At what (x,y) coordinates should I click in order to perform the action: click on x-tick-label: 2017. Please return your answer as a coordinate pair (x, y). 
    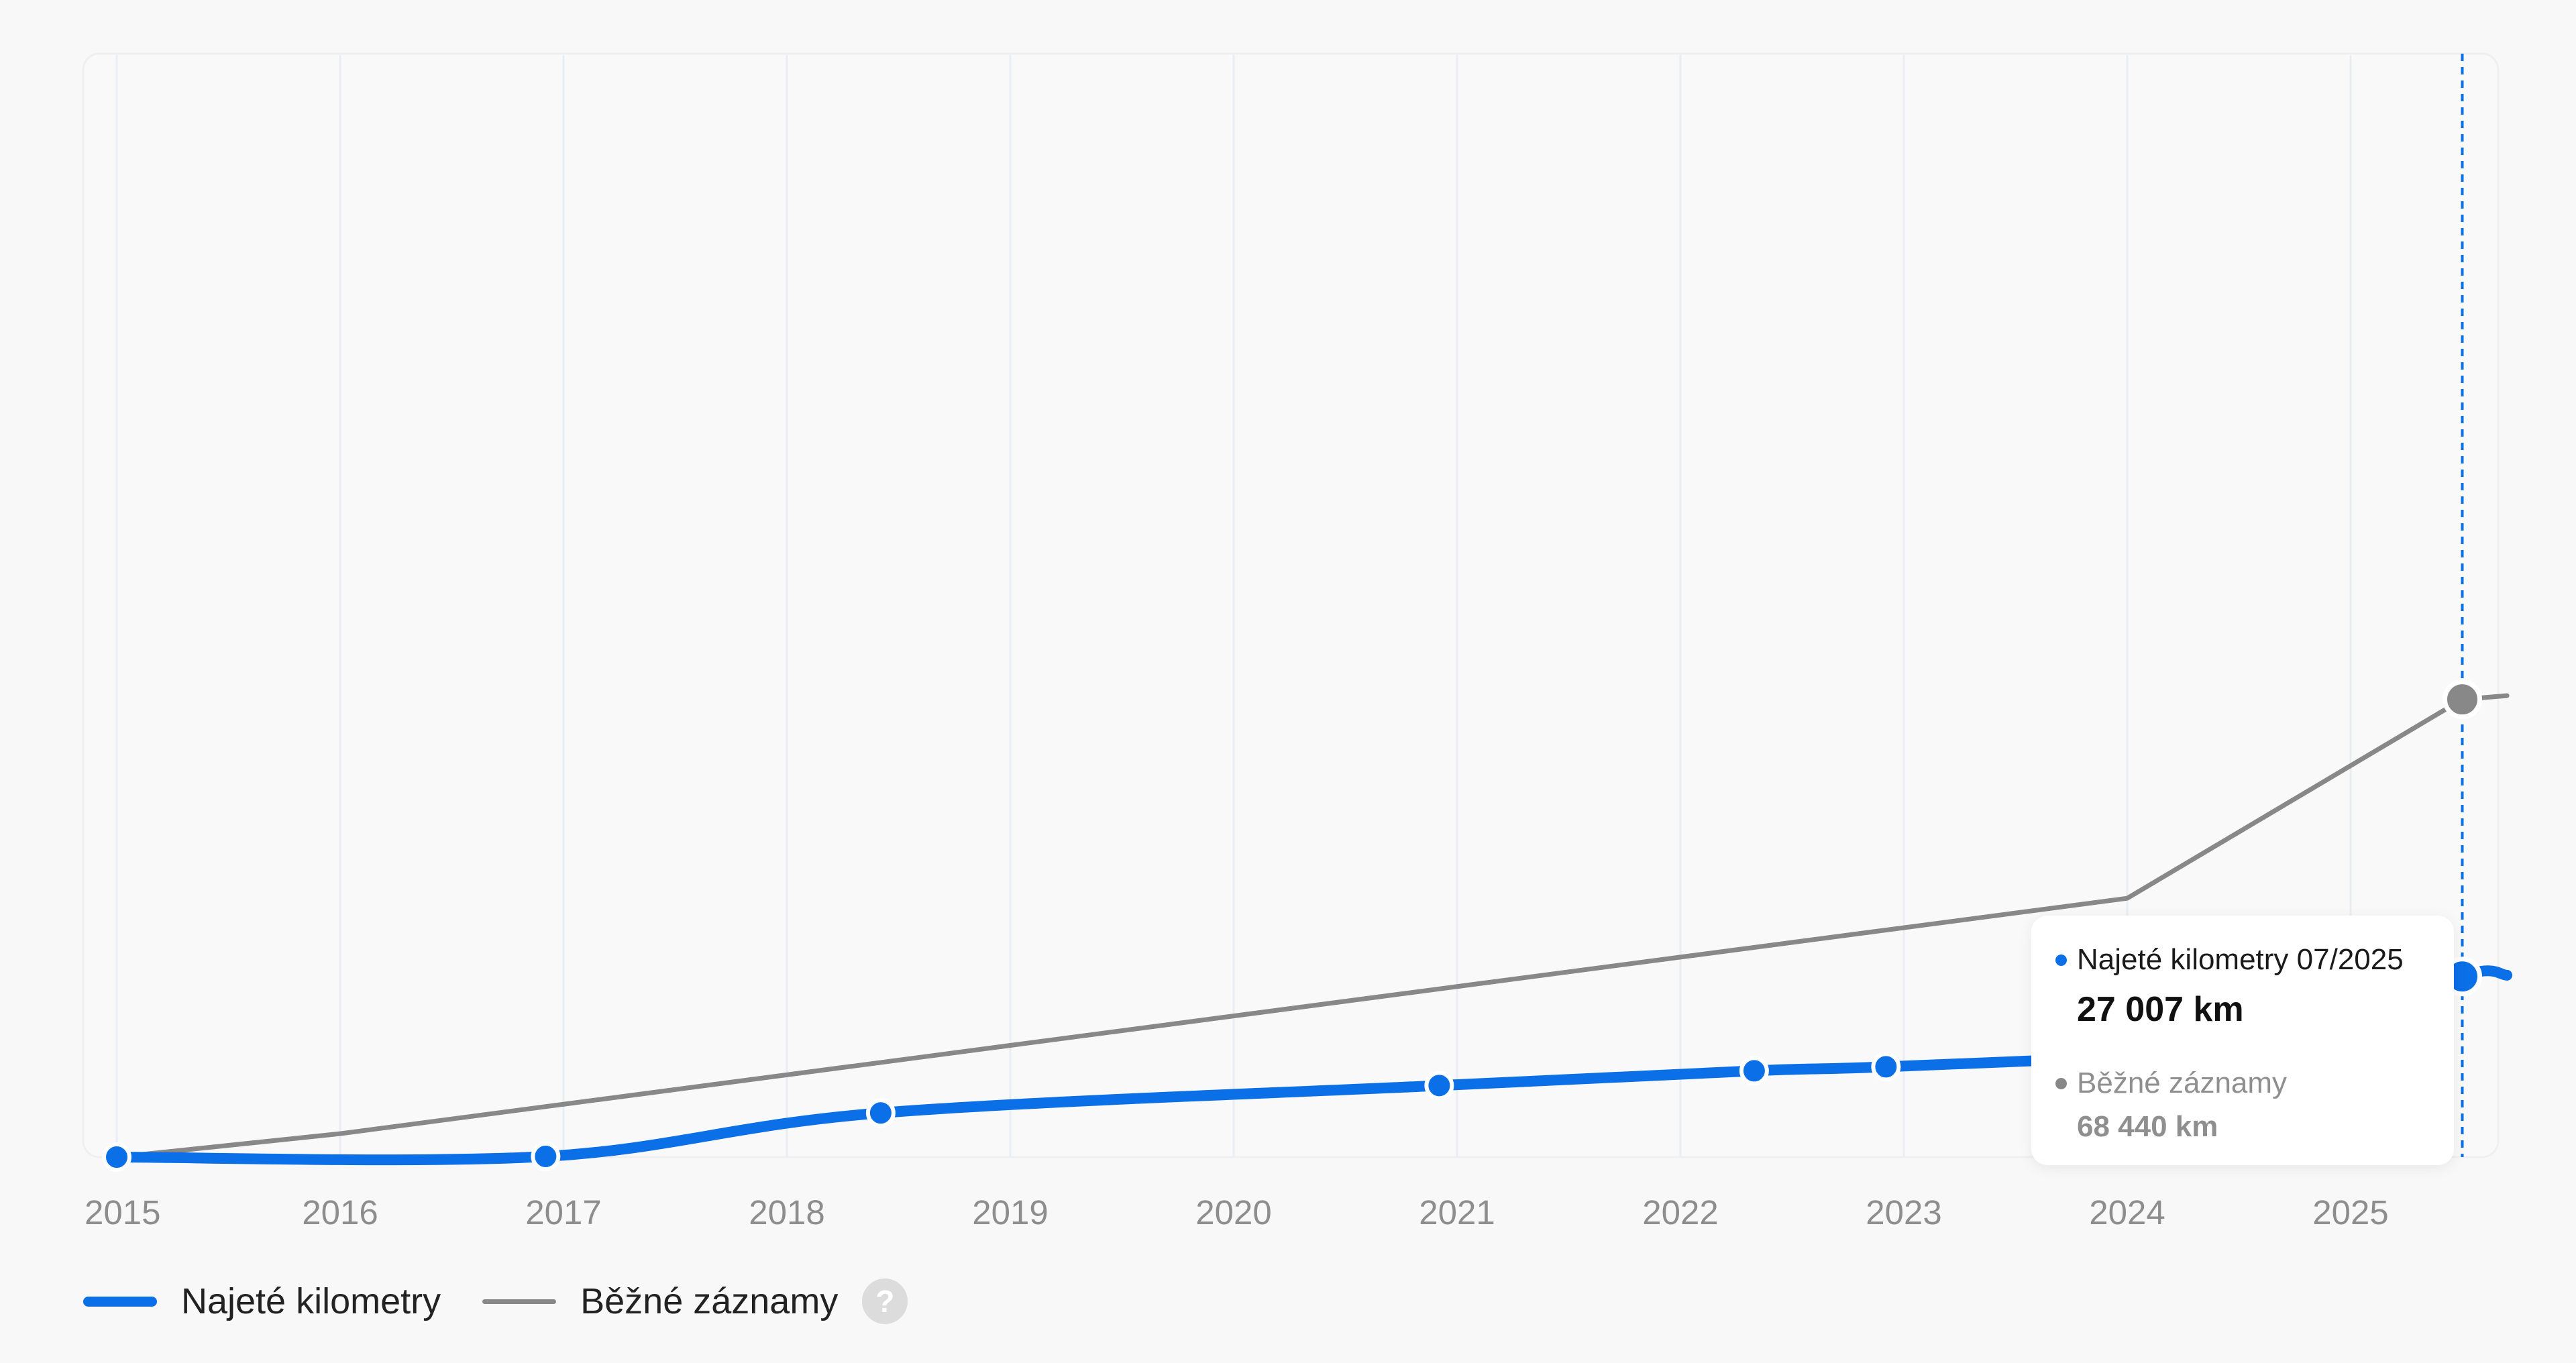
    Looking at the image, I should click on (563, 1212).